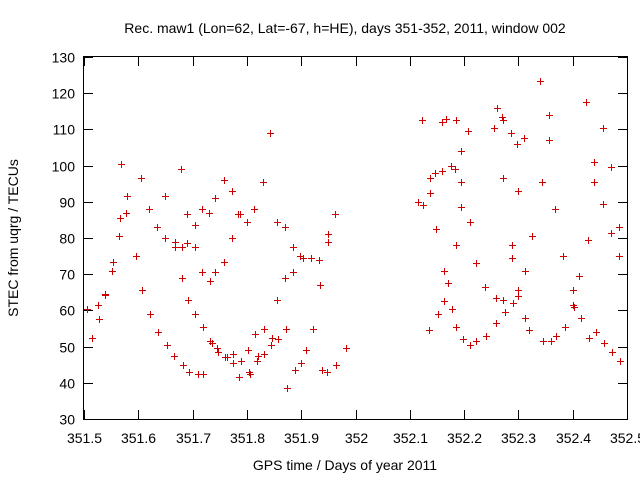 The image size is (640, 480). What do you see at coordinates (67, 275) in the screenshot?
I see `y-tick-label: 70` at bounding box center [67, 275].